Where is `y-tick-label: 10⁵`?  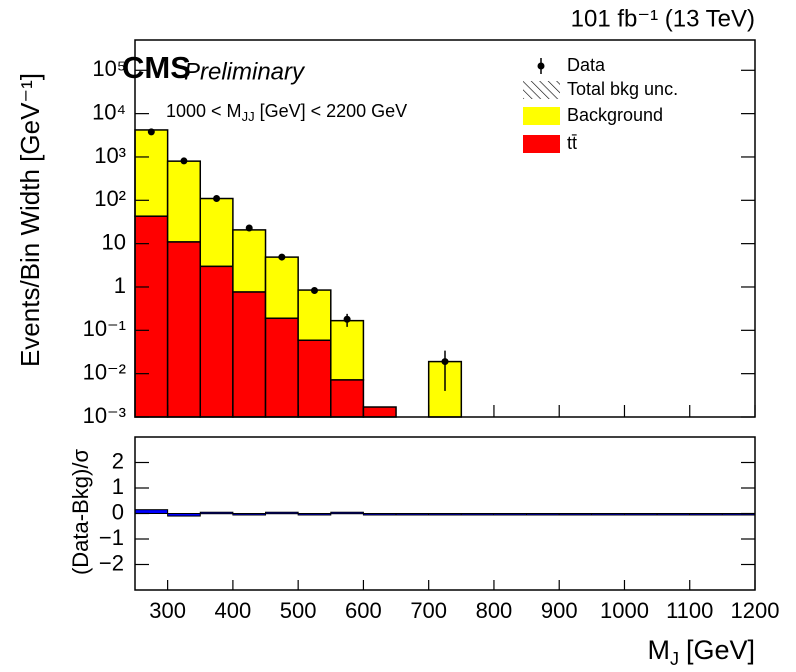 y-tick-label: 10⁵ is located at coordinates (109, 68).